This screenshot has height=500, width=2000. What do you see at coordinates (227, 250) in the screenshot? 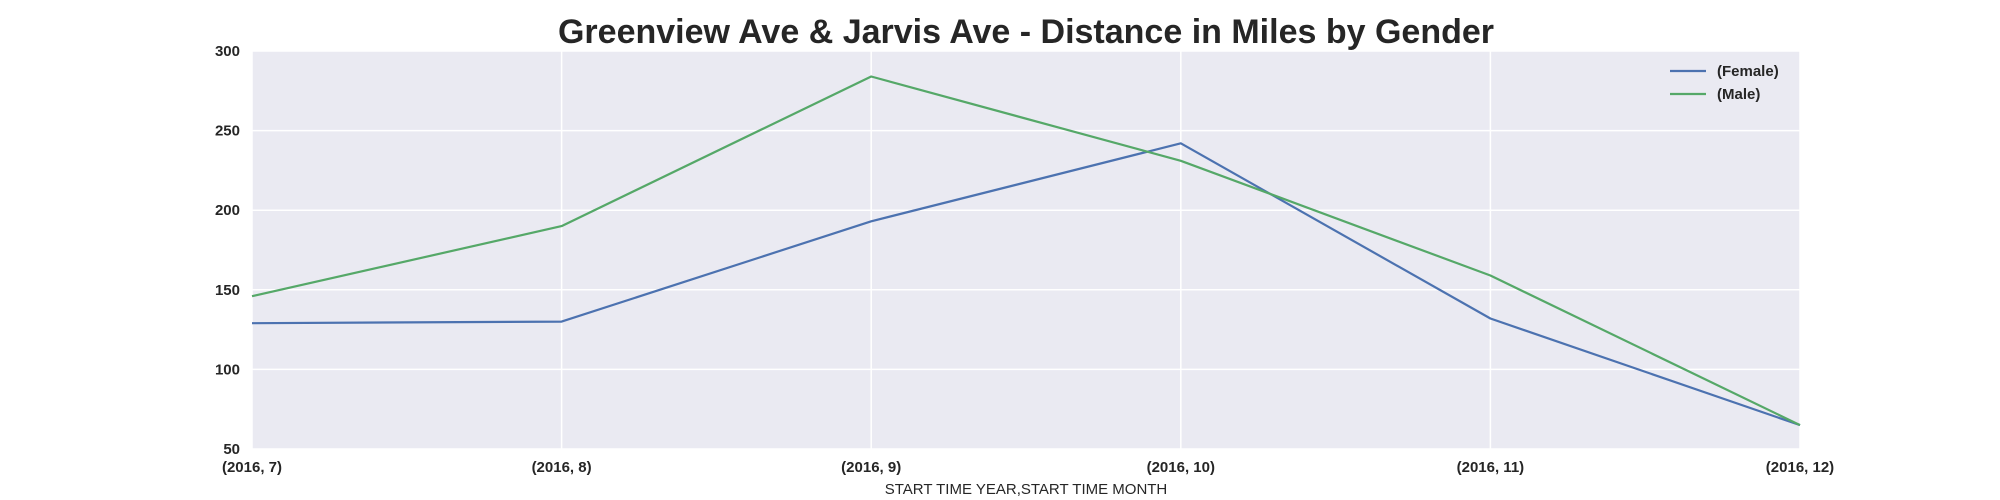
I see `y-axis-ticks: 50 100 150 200 250 300` at bounding box center [227, 250].